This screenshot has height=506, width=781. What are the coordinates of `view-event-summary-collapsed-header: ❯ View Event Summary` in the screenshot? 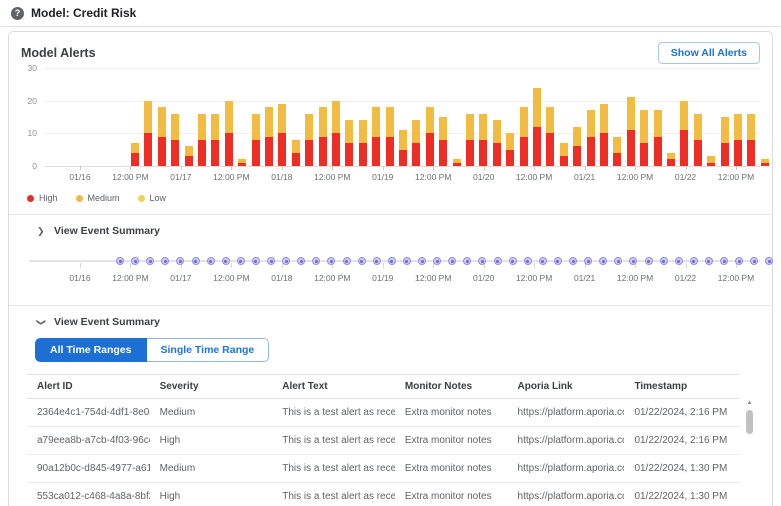 It's located at (390, 229).